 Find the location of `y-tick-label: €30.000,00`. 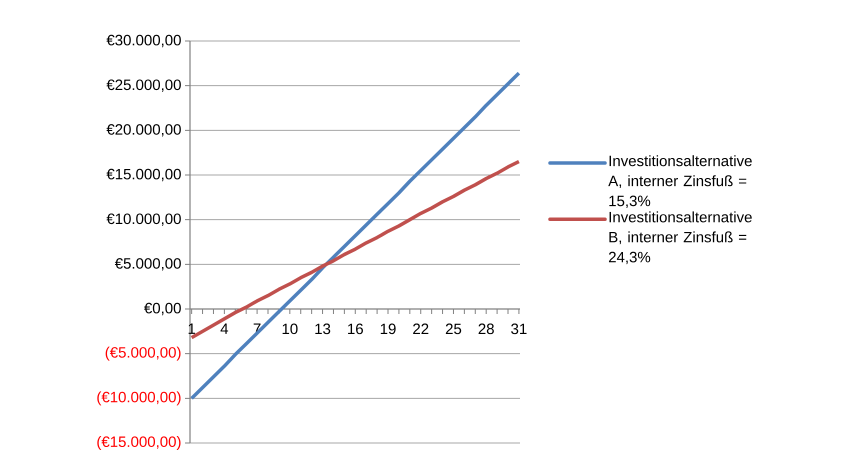

y-tick-label: €30.000,00 is located at coordinates (143, 41).